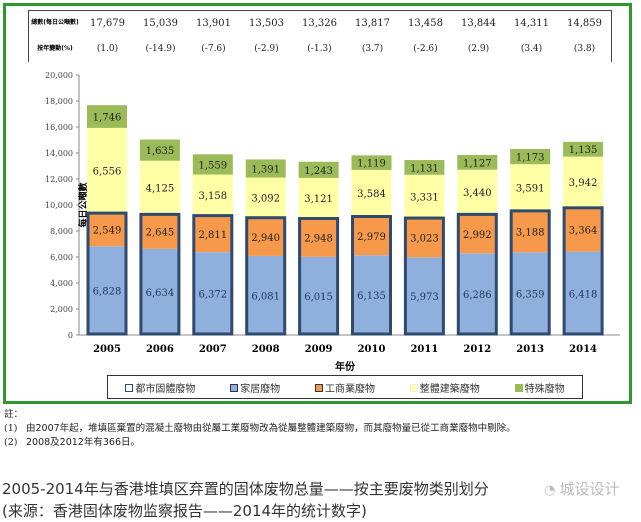 The height and width of the screenshot is (522, 641). Describe the element at coordinates (424, 349) in the screenshot. I see `x-tick-label: 2011` at that location.